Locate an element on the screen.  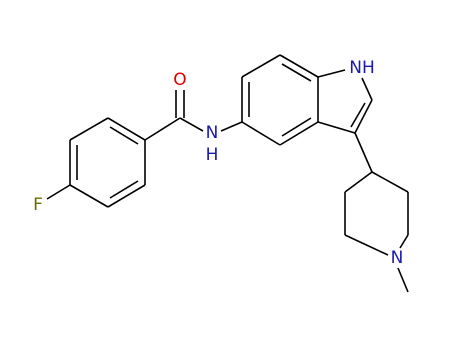
atom-label: H is located at coordinates (212, 155).